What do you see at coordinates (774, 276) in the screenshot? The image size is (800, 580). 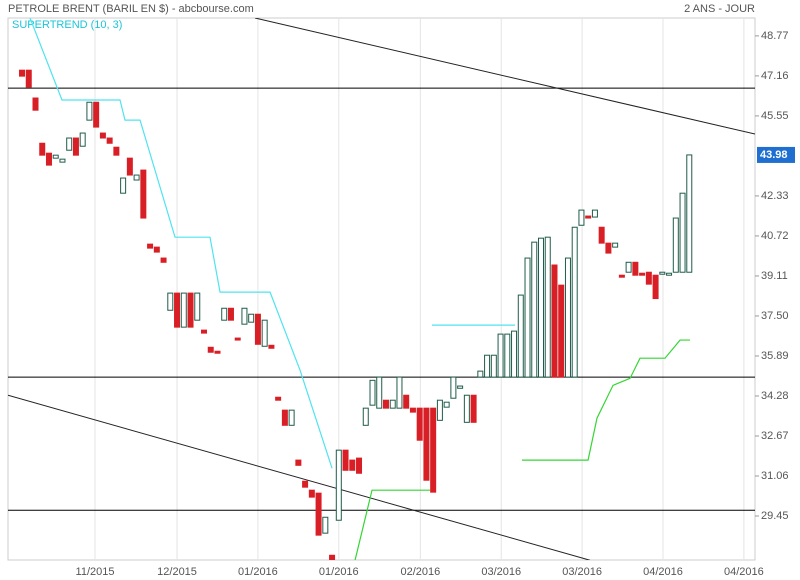 I see `y-tick-label: 39.11` at bounding box center [774, 276].